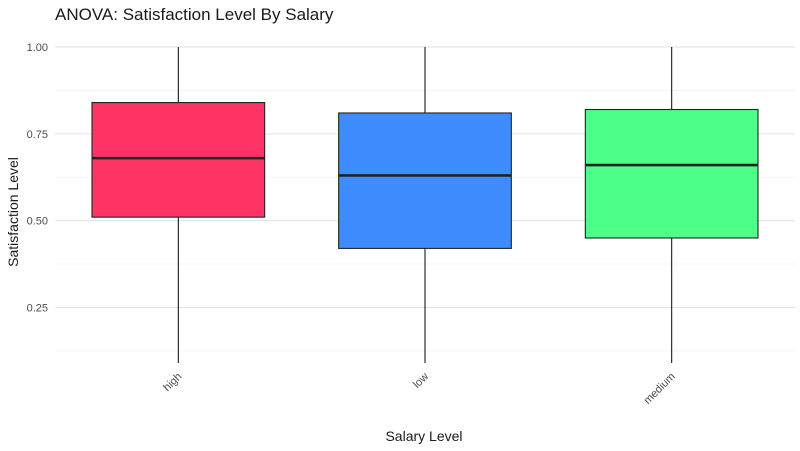 Image resolution: width=800 pixels, height=451 pixels. What do you see at coordinates (37, 222) in the screenshot?
I see `y-tick-label: 0.50` at bounding box center [37, 222].